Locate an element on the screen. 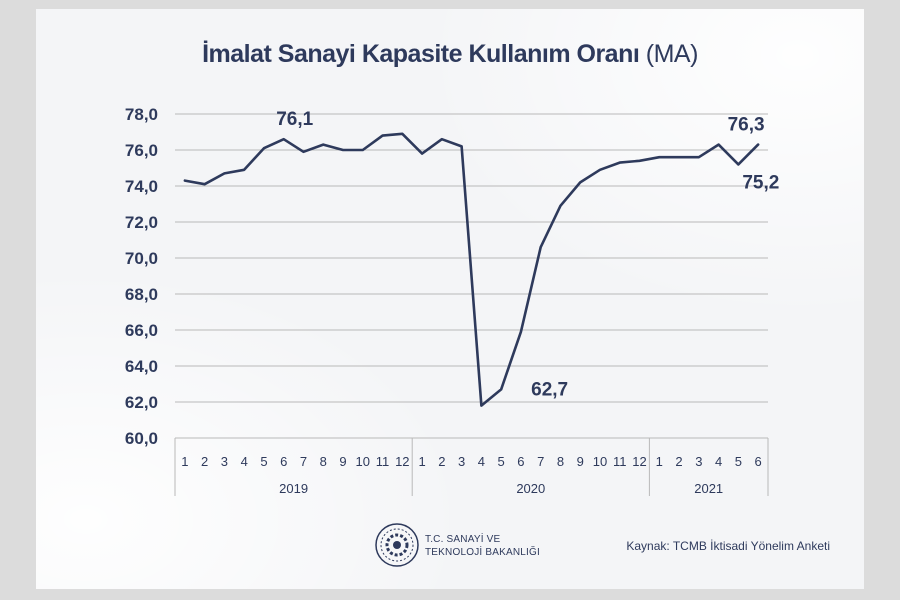  y-tick-label: 66,0 is located at coordinates (141, 330).